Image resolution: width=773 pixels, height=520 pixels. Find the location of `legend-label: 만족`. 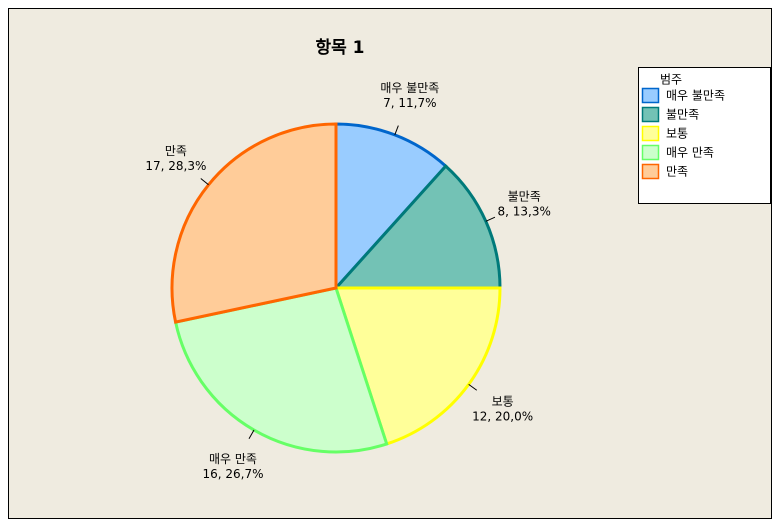

legend-label: 만족 is located at coordinates (677, 172).